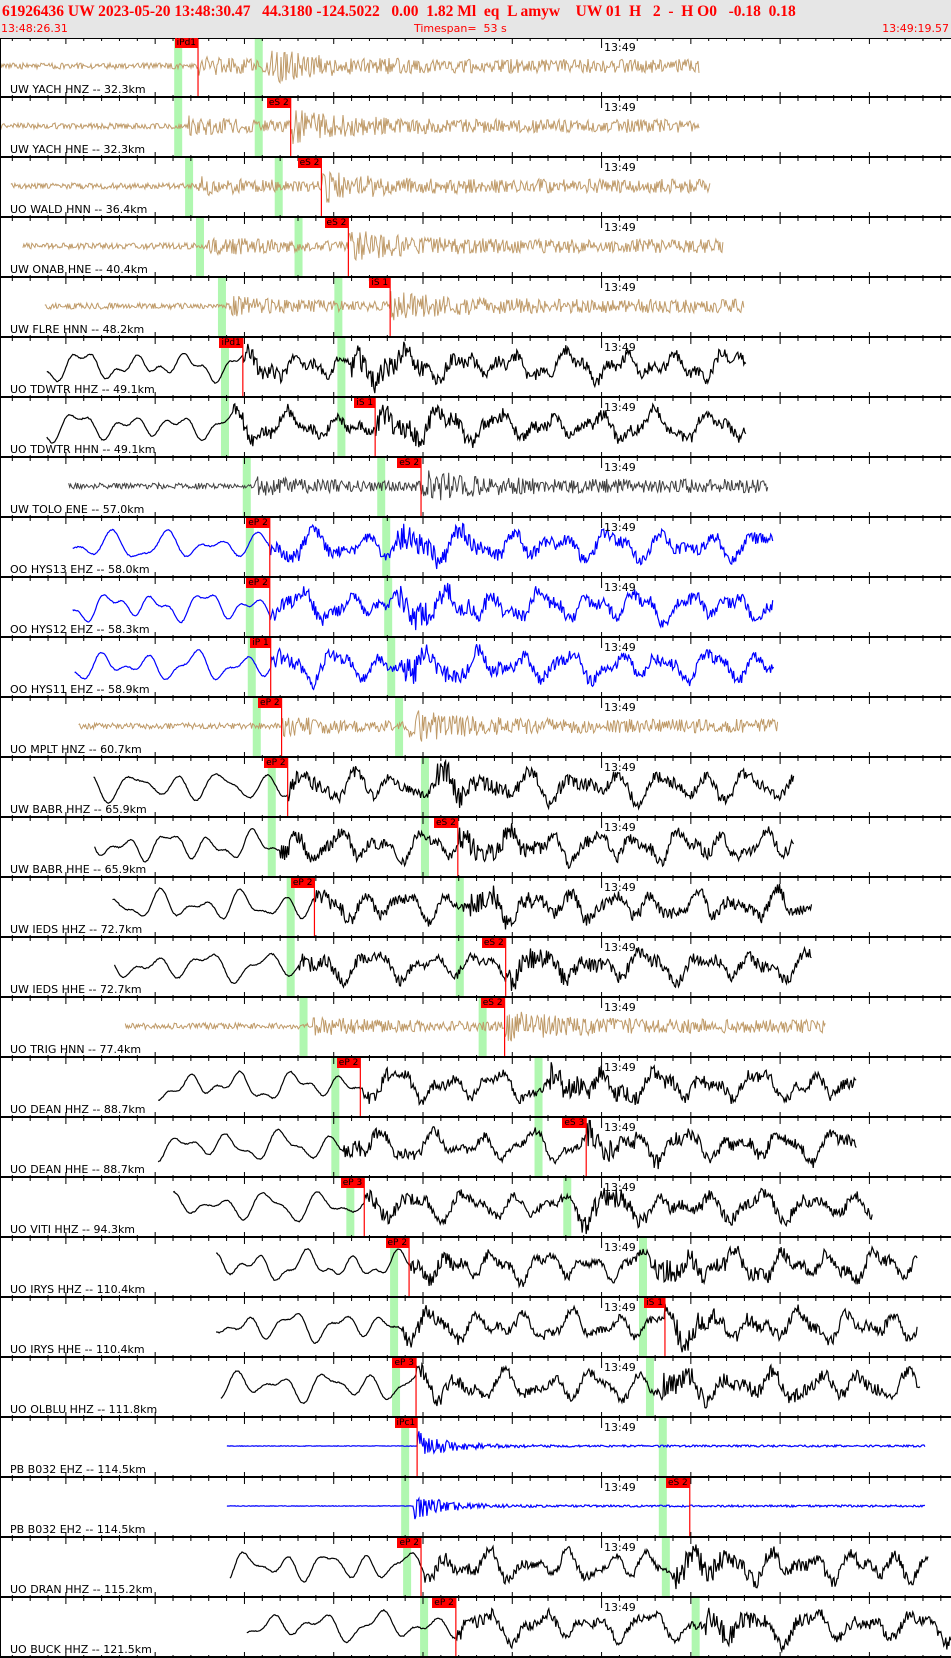 The image size is (951, 1658). I want to click on trace-panel: 13:49 eS 2 UW TOLO ENE -- 57.0km, so click(475, 488).